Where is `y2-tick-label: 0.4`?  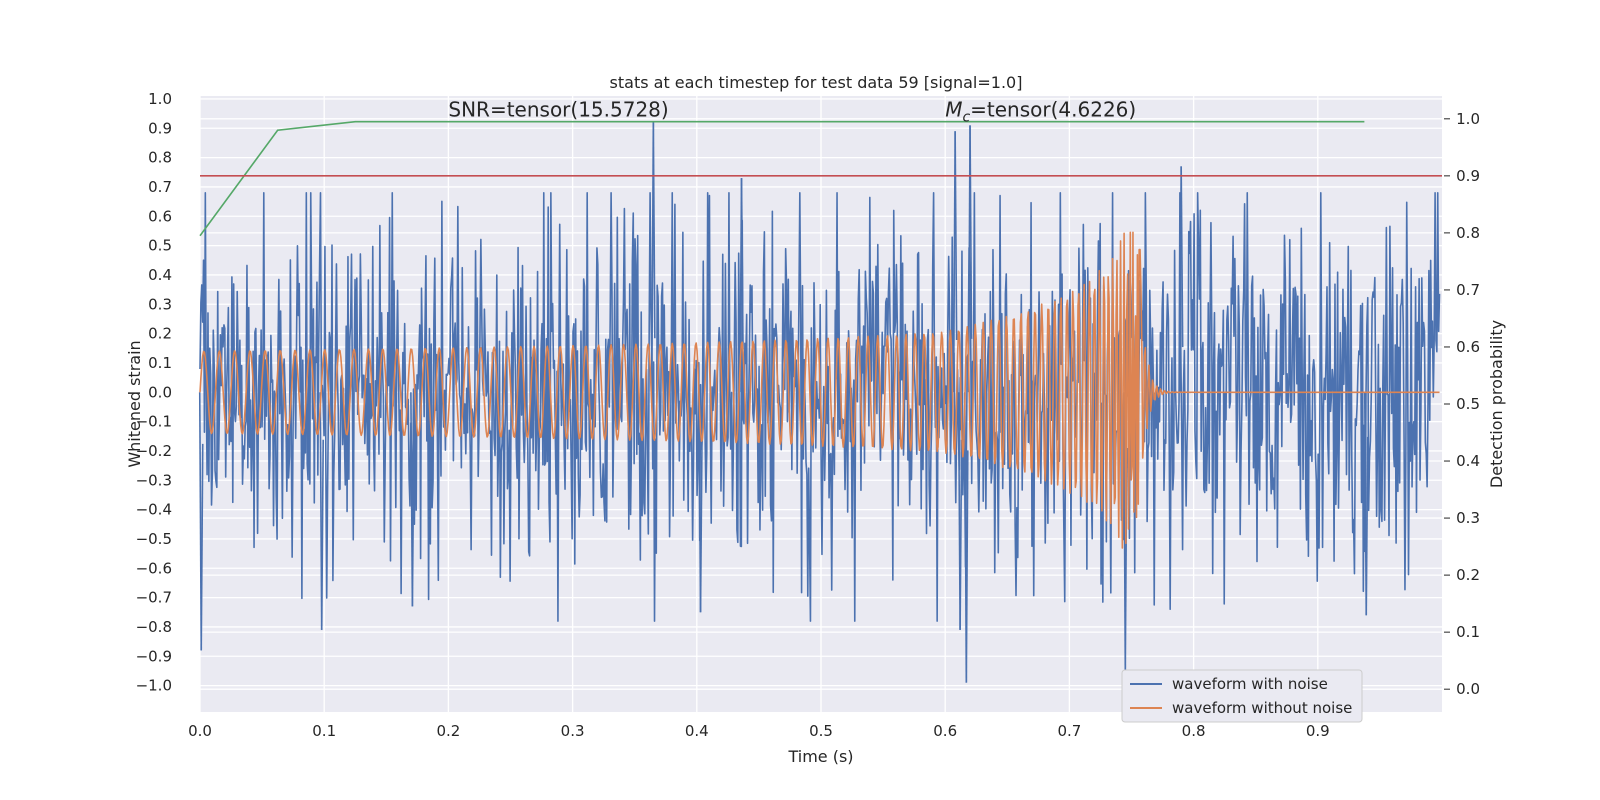
y2-tick-label: 0.4 is located at coordinates (1468, 461).